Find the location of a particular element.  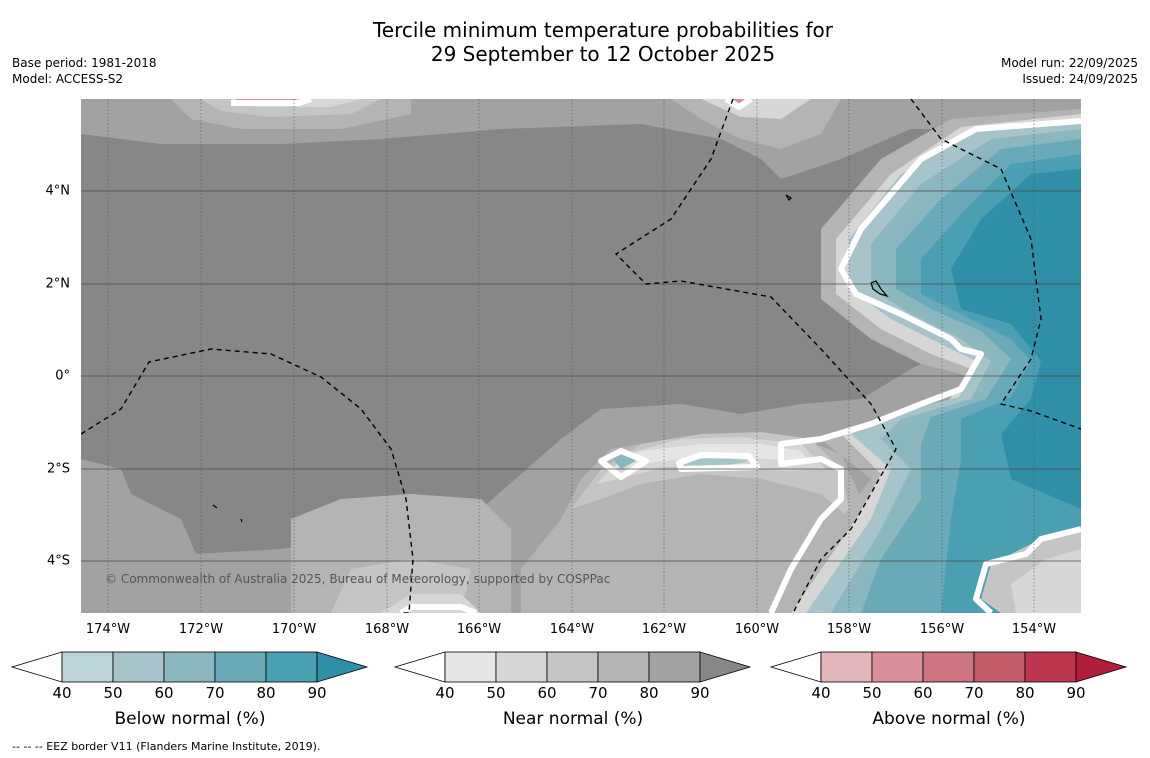

above-tick-70: 70 is located at coordinates (974, 693).